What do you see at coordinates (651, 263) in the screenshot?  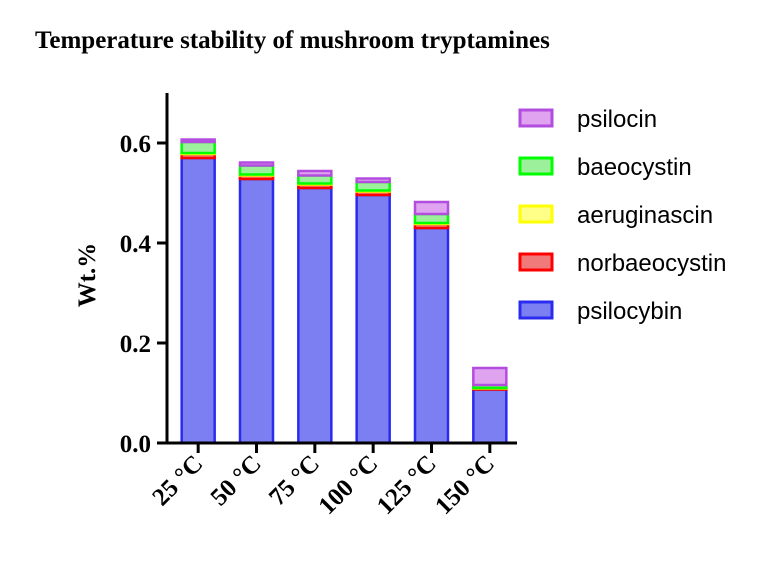 I see `legend-label-norbaeocystin: norbaeocystin` at bounding box center [651, 263].